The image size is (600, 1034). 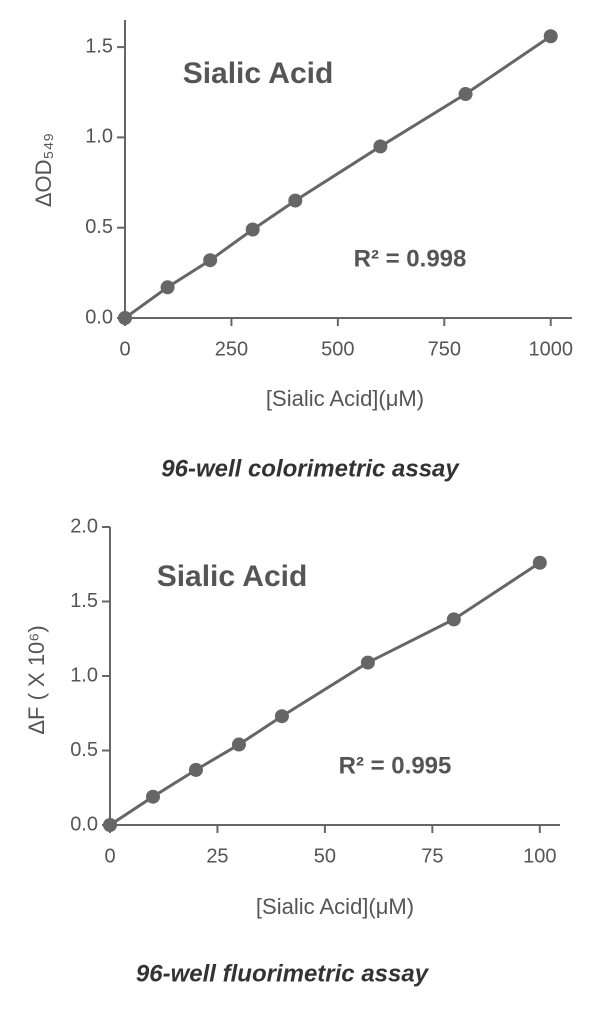 I want to click on y-axis-title: ΔF ( X 10⁶), so click(x=36, y=679).